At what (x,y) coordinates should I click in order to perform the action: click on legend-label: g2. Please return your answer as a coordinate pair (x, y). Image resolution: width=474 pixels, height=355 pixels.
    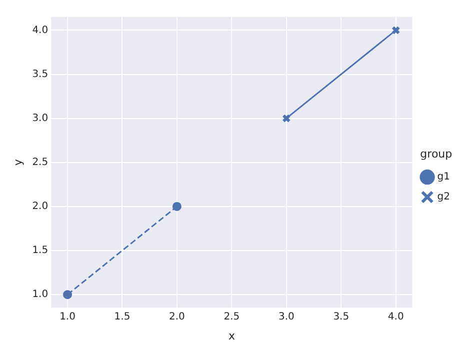
    Looking at the image, I should click on (443, 197).